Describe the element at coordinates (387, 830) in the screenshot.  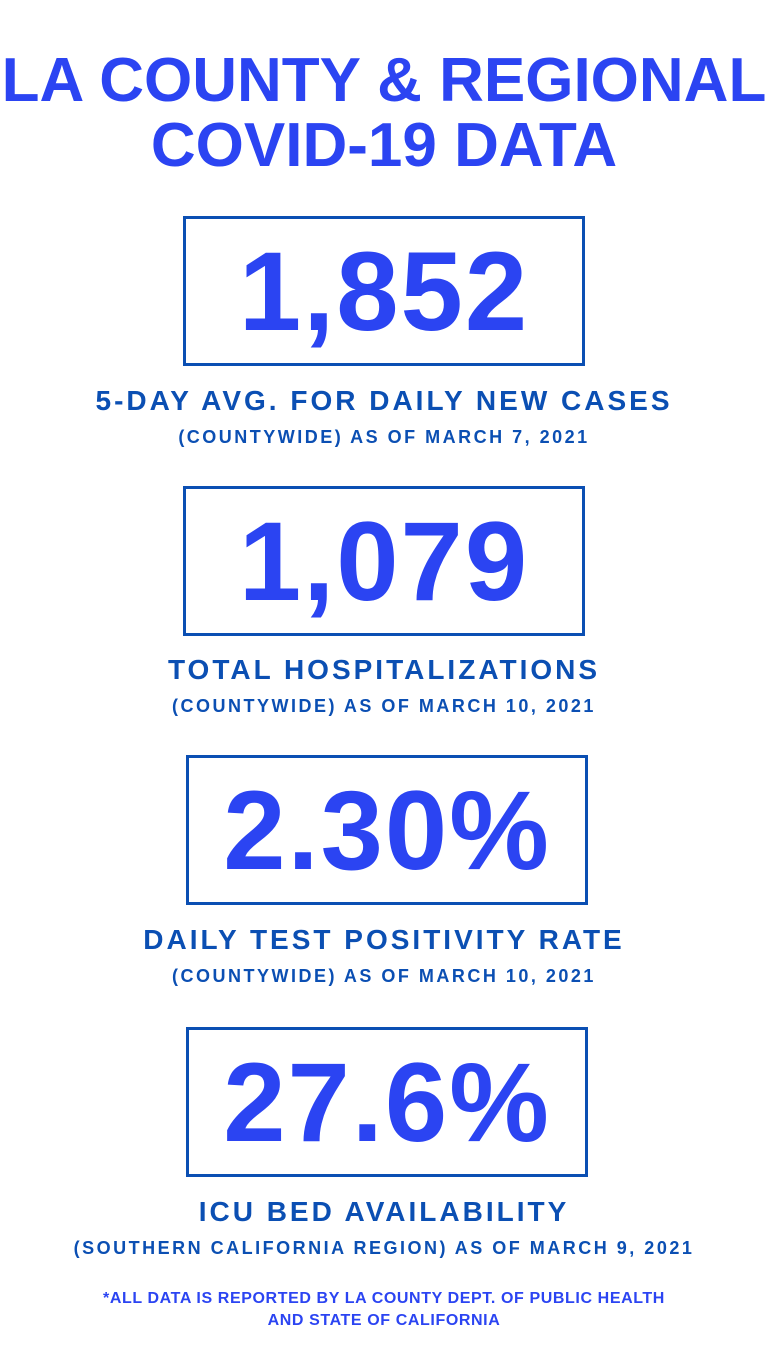
I see `stat-value-positivity: 2.30%` at that location.